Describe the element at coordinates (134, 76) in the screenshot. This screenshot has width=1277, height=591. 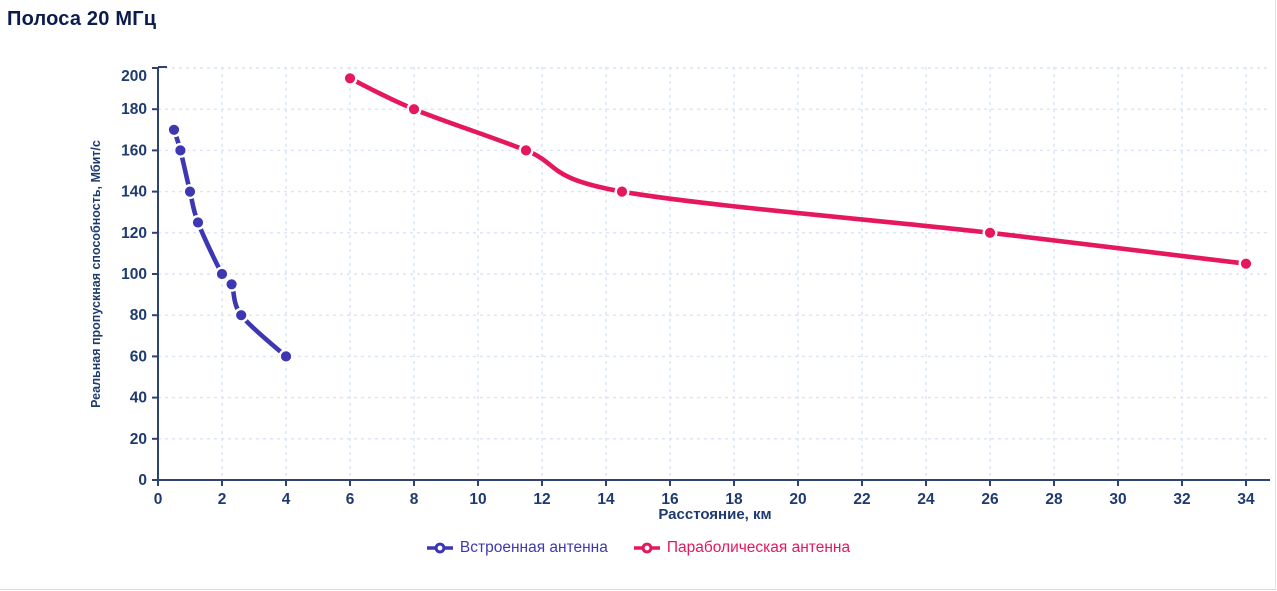
I see `y-tick-label: 200` at that location.